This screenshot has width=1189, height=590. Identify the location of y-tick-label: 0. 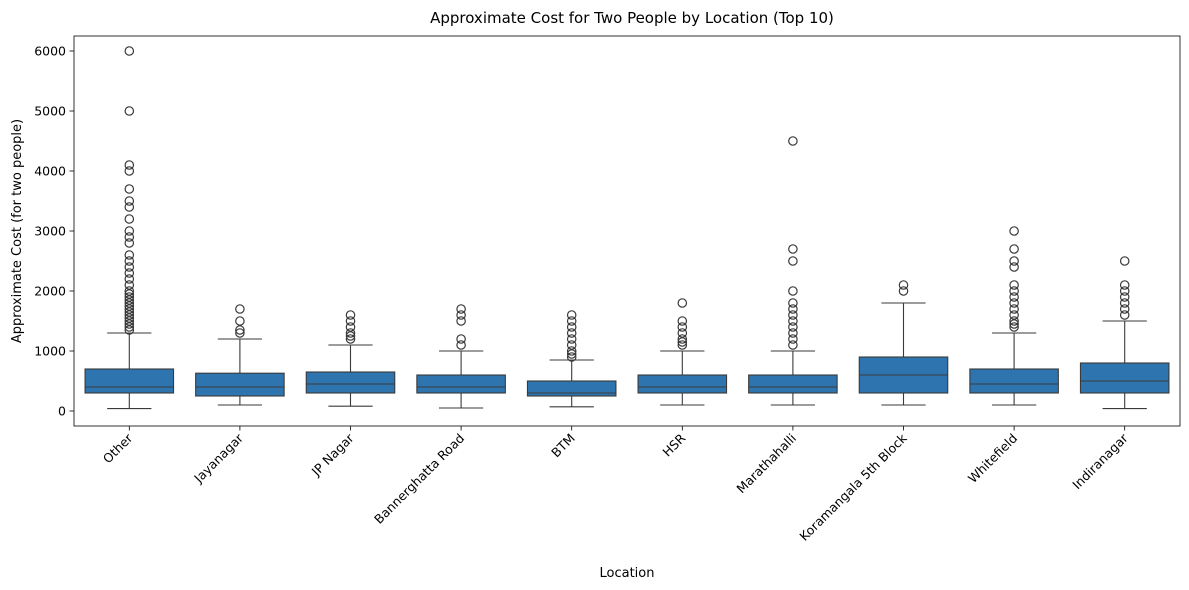
(62, 411).